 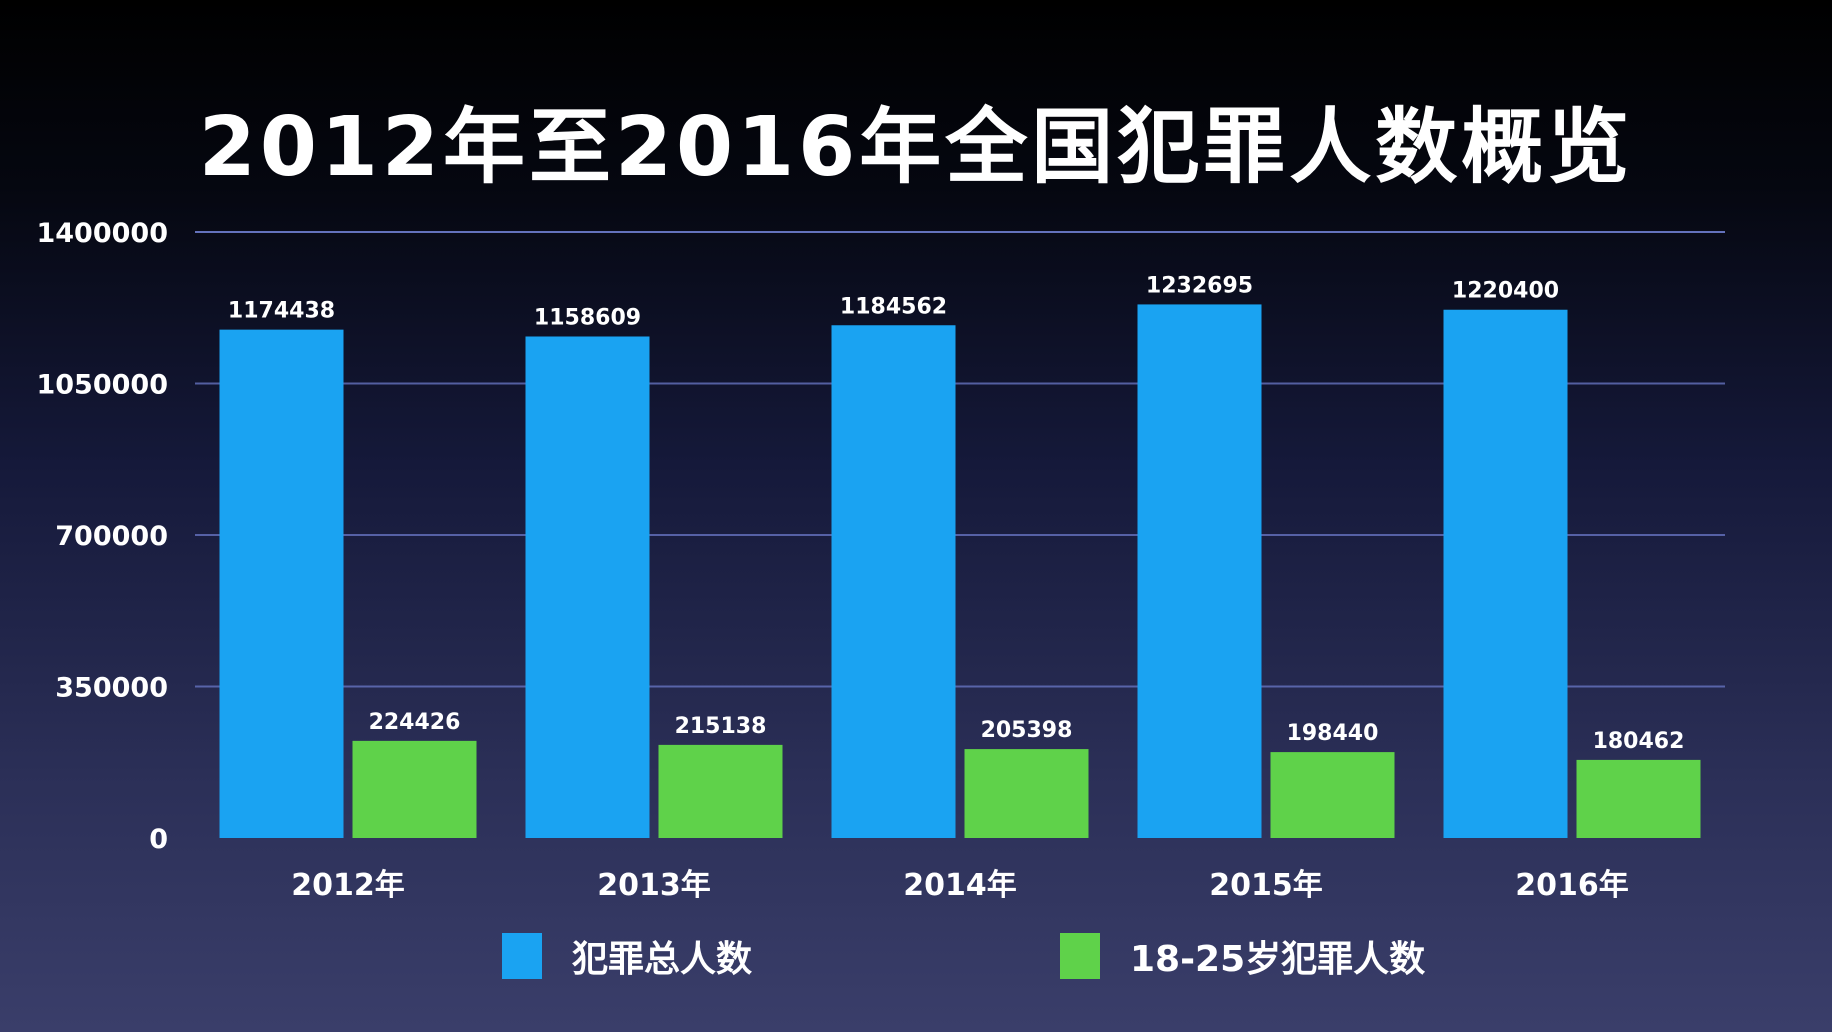 What do you see at coordinates (1199, 285) in the screenshot?
I see `data-label: 1232695` at bounding box center [1199, 285].